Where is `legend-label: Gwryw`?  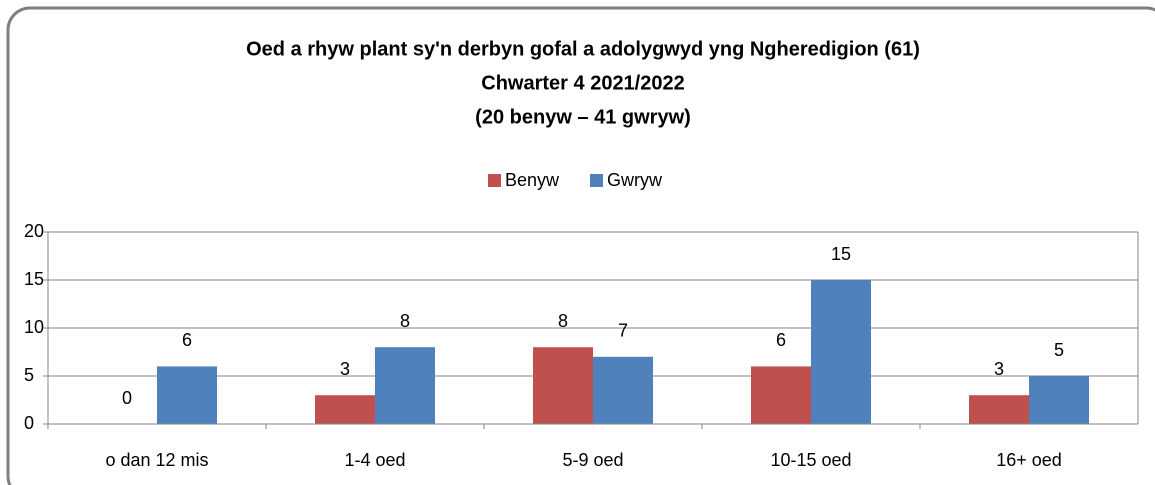
legend-label: Gwryw is located at coordinates (635, 180).